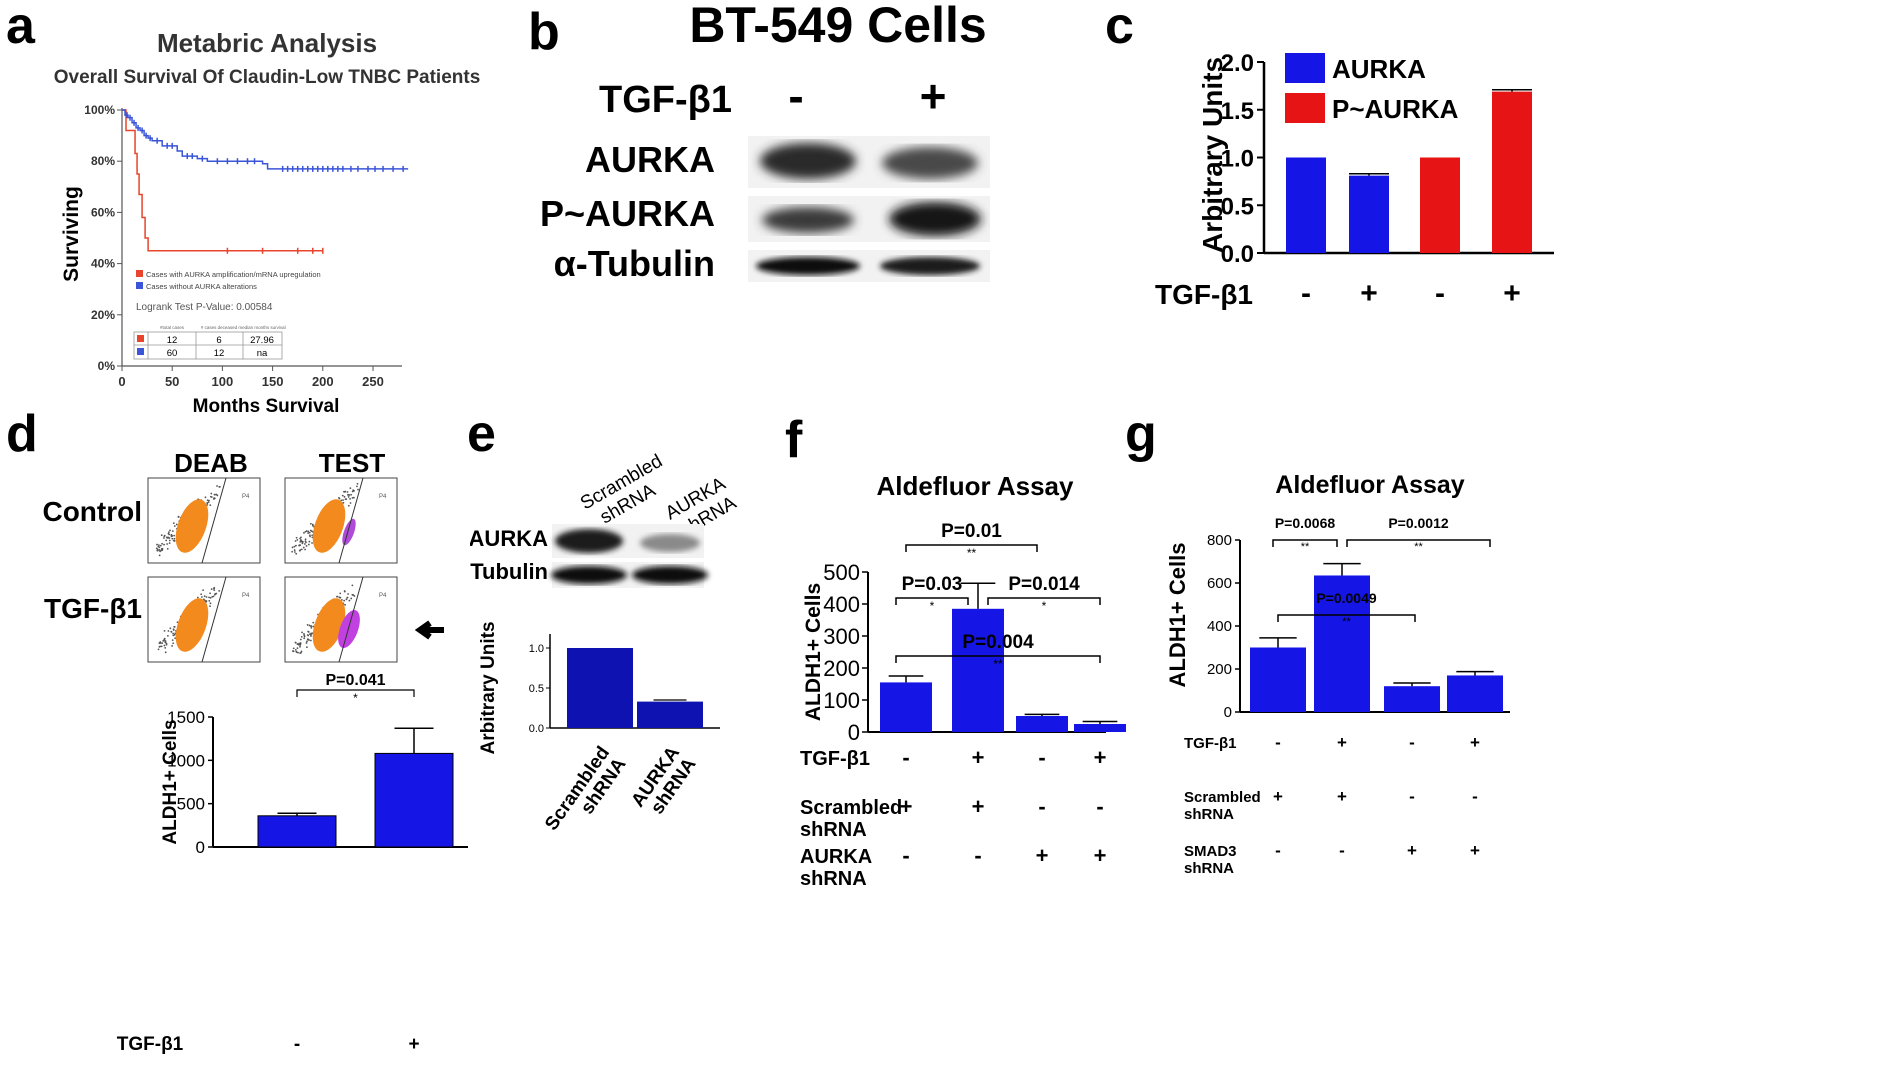 The image size is (1897, 1075). What do you see at coordinates (1044, 584) in the screenshot?
I see `f-pvalue: P=0.014` at bounding box center [1044, 584].